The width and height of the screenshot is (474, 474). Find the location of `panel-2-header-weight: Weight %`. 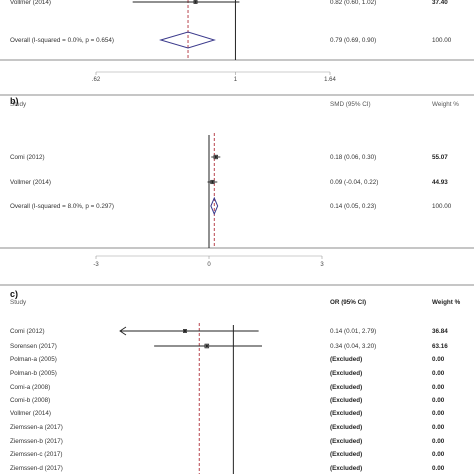

panel-2-header-weight: Weight % is located at coordinates (446, 302).